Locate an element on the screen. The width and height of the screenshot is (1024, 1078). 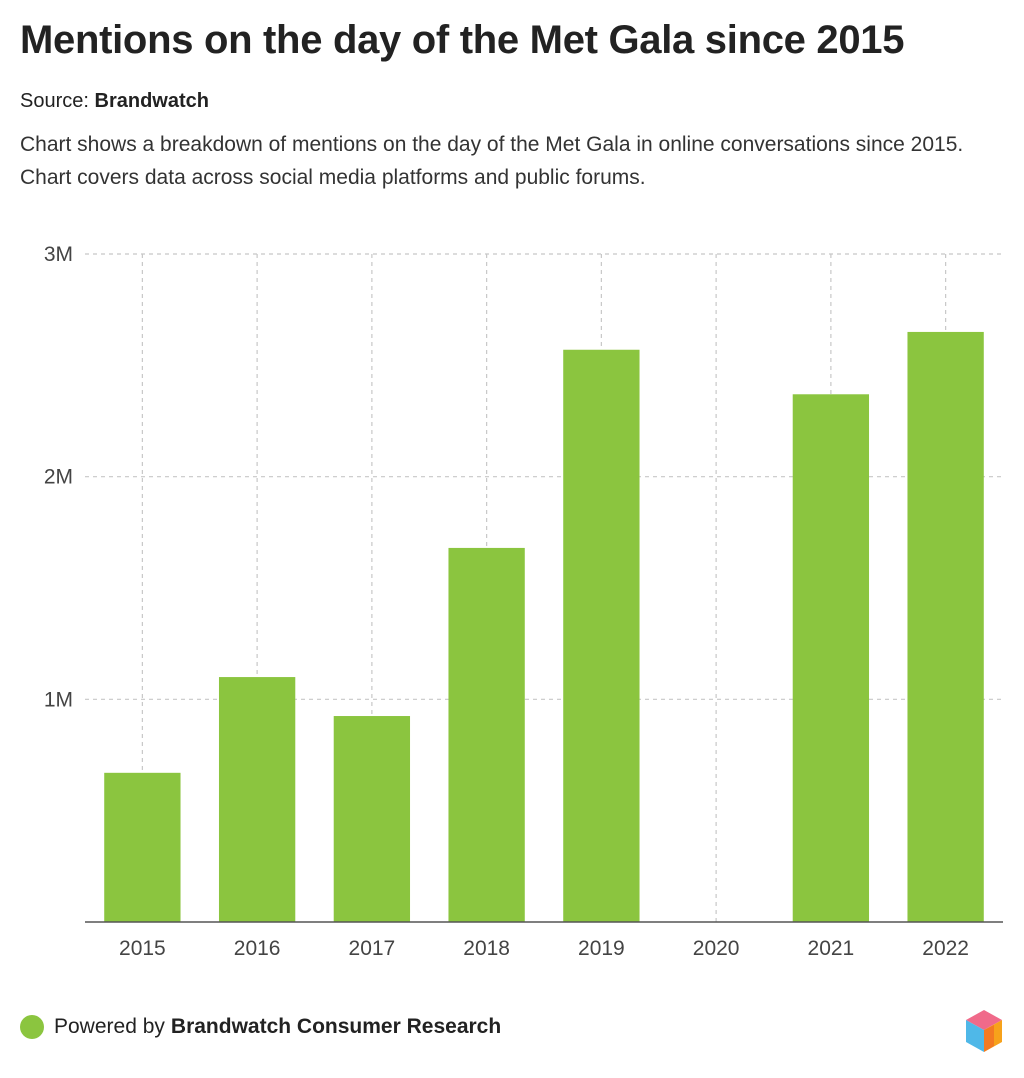
footer: Powered by Brandwatch Consumer Research is located at coordinates (260, 1027).